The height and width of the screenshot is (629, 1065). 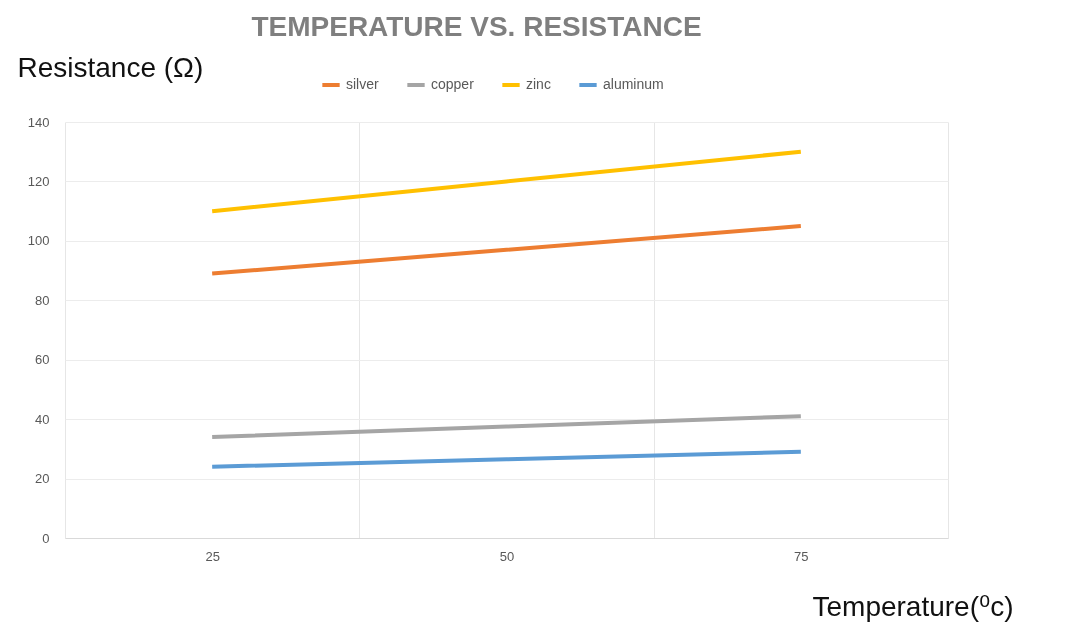 I want to click on legend-label: silver, so click(x=363, y=84).